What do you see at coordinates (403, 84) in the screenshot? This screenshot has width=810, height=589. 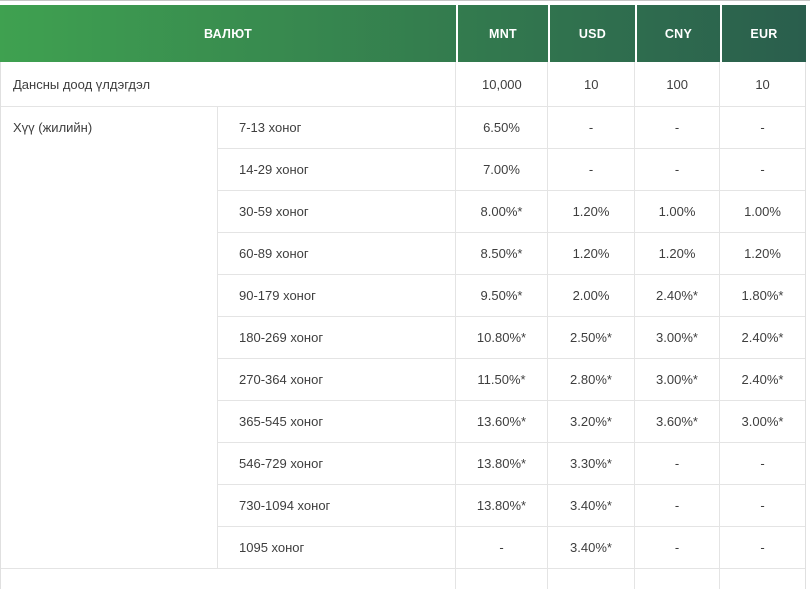 I see `min-balance-row: Дансны доод үлдэгдэл 10,000 10 100 10` at bounding box center [403, 84].